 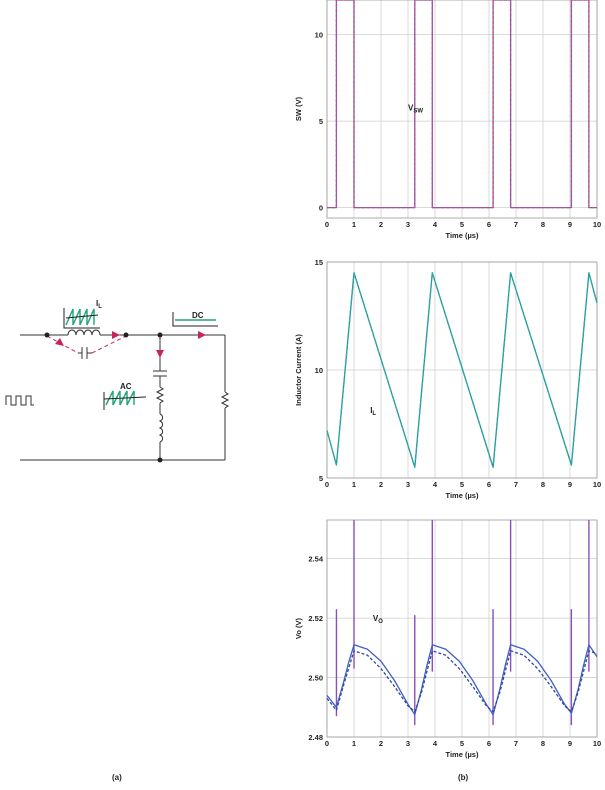 I want to click on y-axis-label: SW (V), so click(x=298, y=108).